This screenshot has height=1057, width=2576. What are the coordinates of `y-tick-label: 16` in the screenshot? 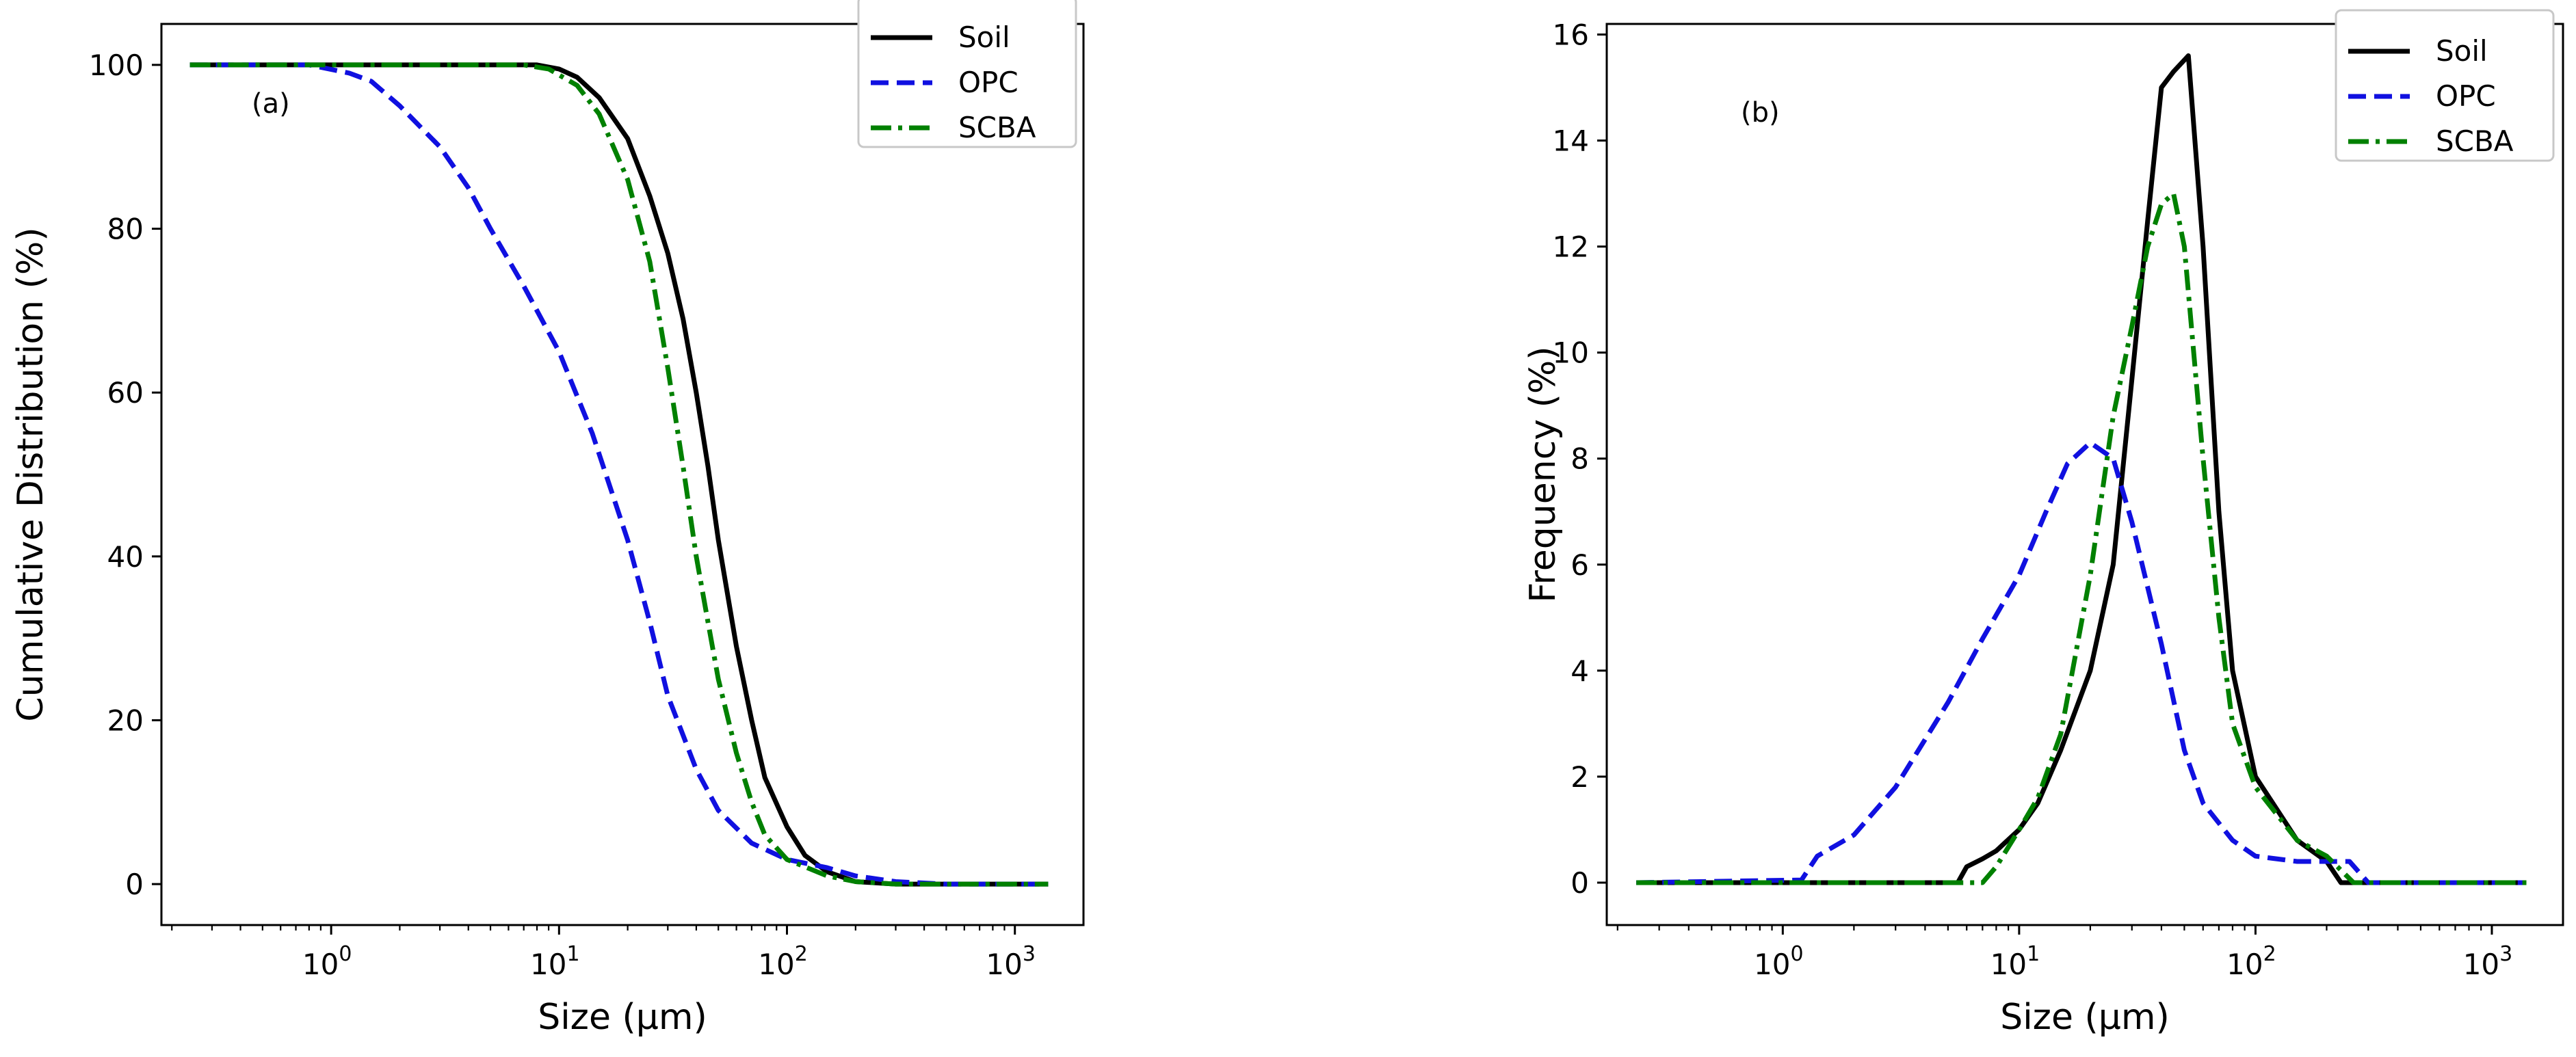 It's located at (1571, 35).